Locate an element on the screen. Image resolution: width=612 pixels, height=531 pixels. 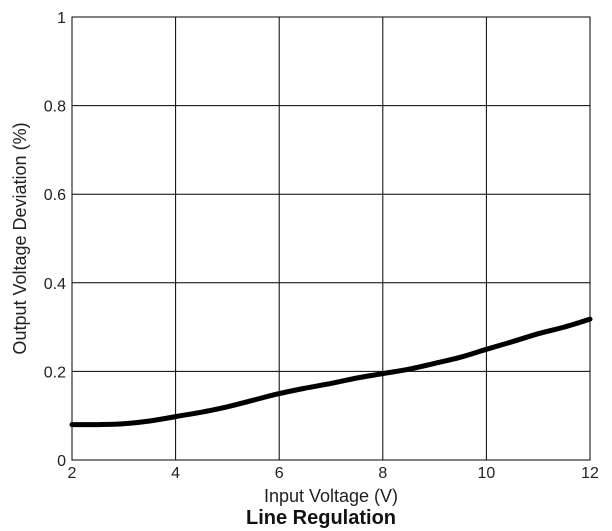
x-tick-label: 8 is located at coordinates (382, 473).